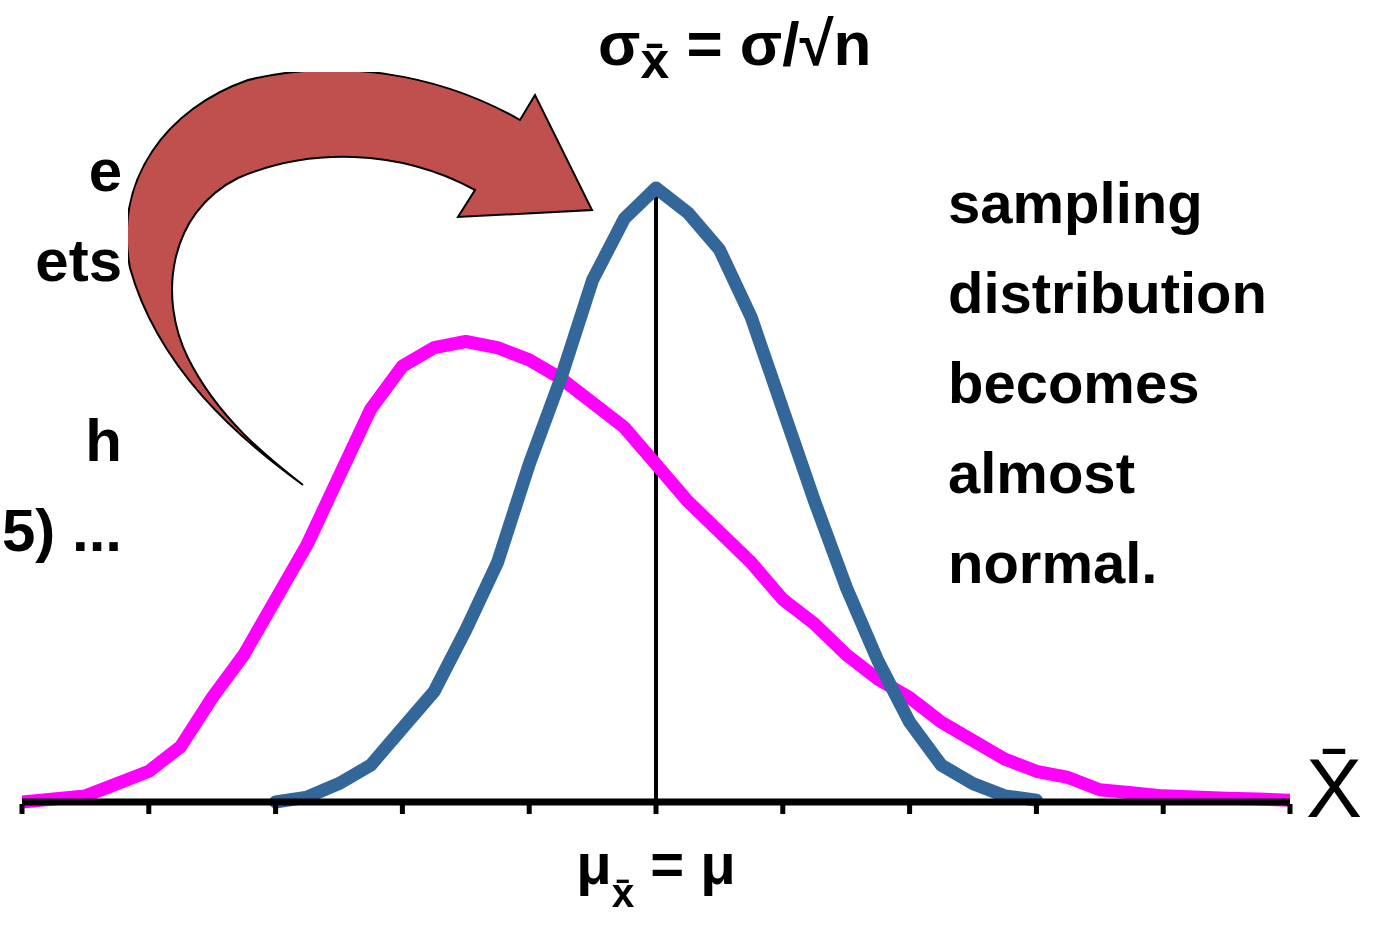  I want to click on text: μ$_{x̄}$ = μ, so click(656, 873).